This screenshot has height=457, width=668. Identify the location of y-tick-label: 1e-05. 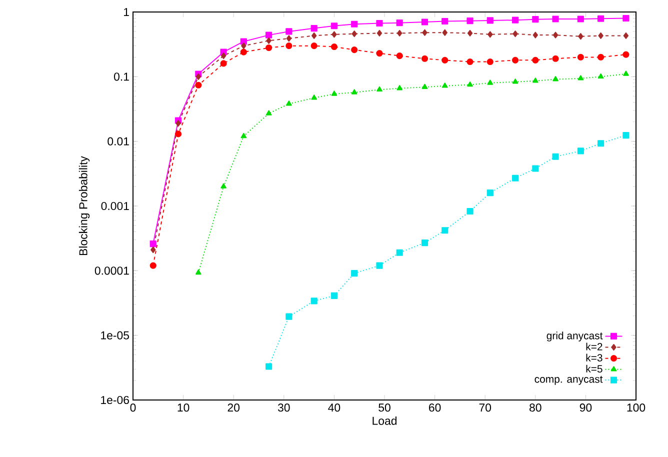
(115, 335).